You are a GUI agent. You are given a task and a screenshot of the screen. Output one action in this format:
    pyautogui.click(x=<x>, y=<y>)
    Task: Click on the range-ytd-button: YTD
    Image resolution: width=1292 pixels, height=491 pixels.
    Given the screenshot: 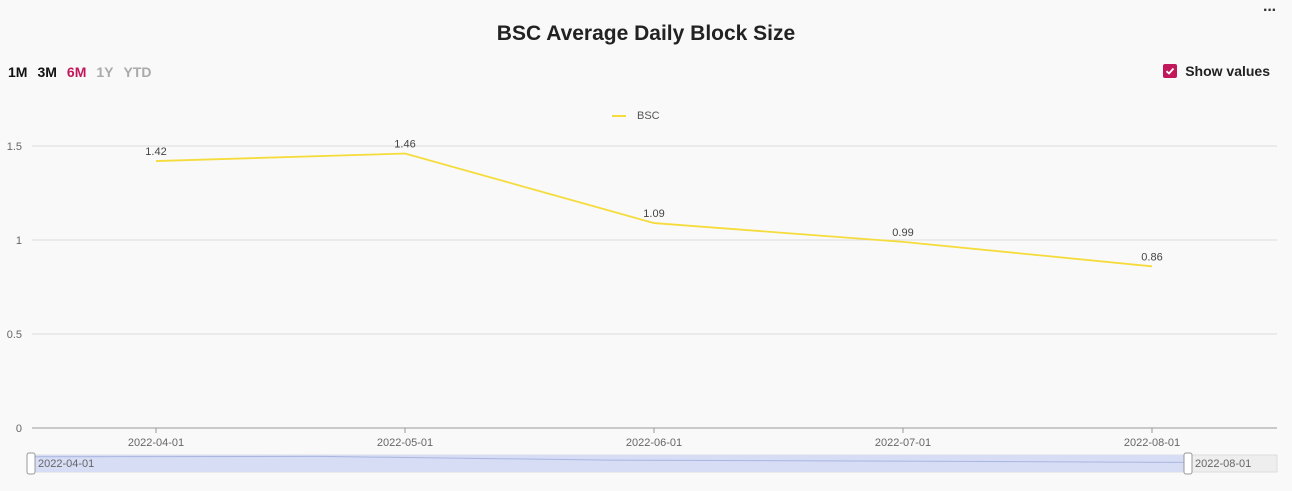 What is the action you would take?
    pyautogui.click(x=137, y=72)
    